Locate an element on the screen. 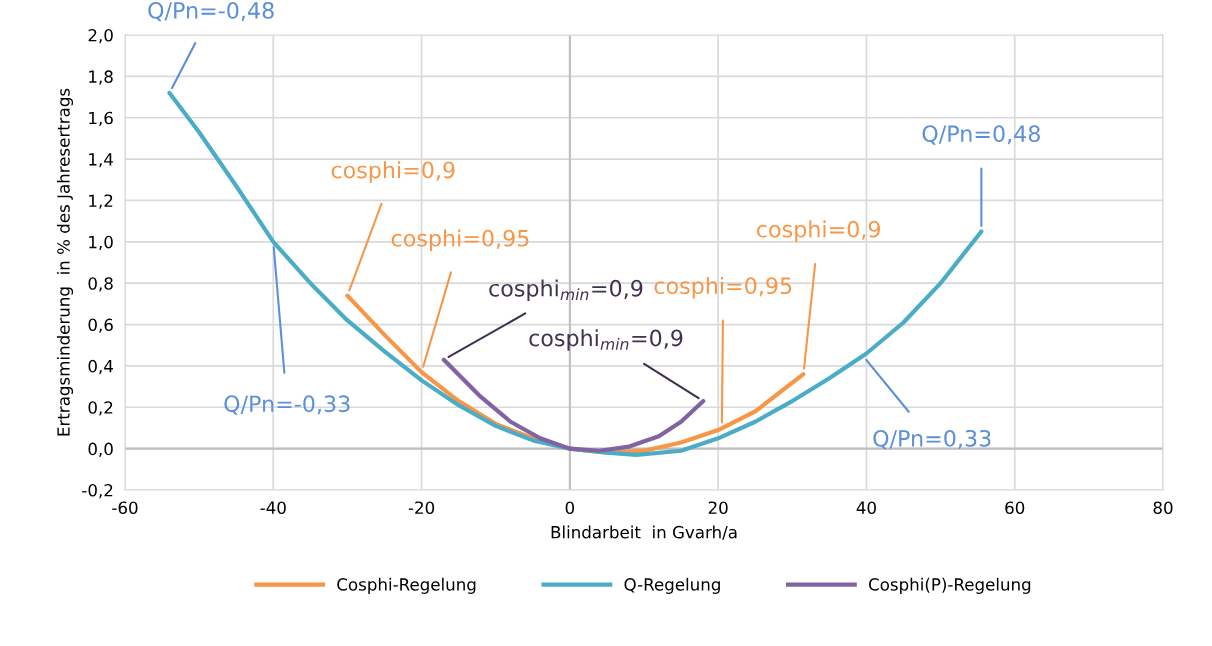 The height and width of the screenshot is (646, 1212). y-tick-label: 0,4 is located at coordinates (100, 367).